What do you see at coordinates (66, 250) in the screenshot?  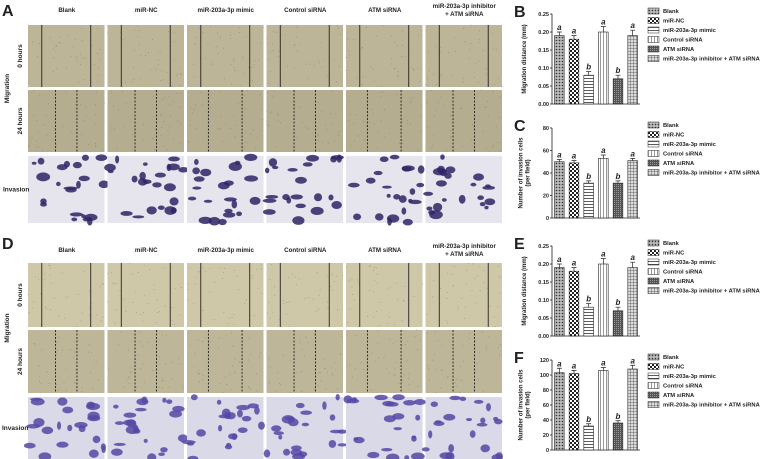 I see `column-header: Blank` at bounding box center [66, 250].